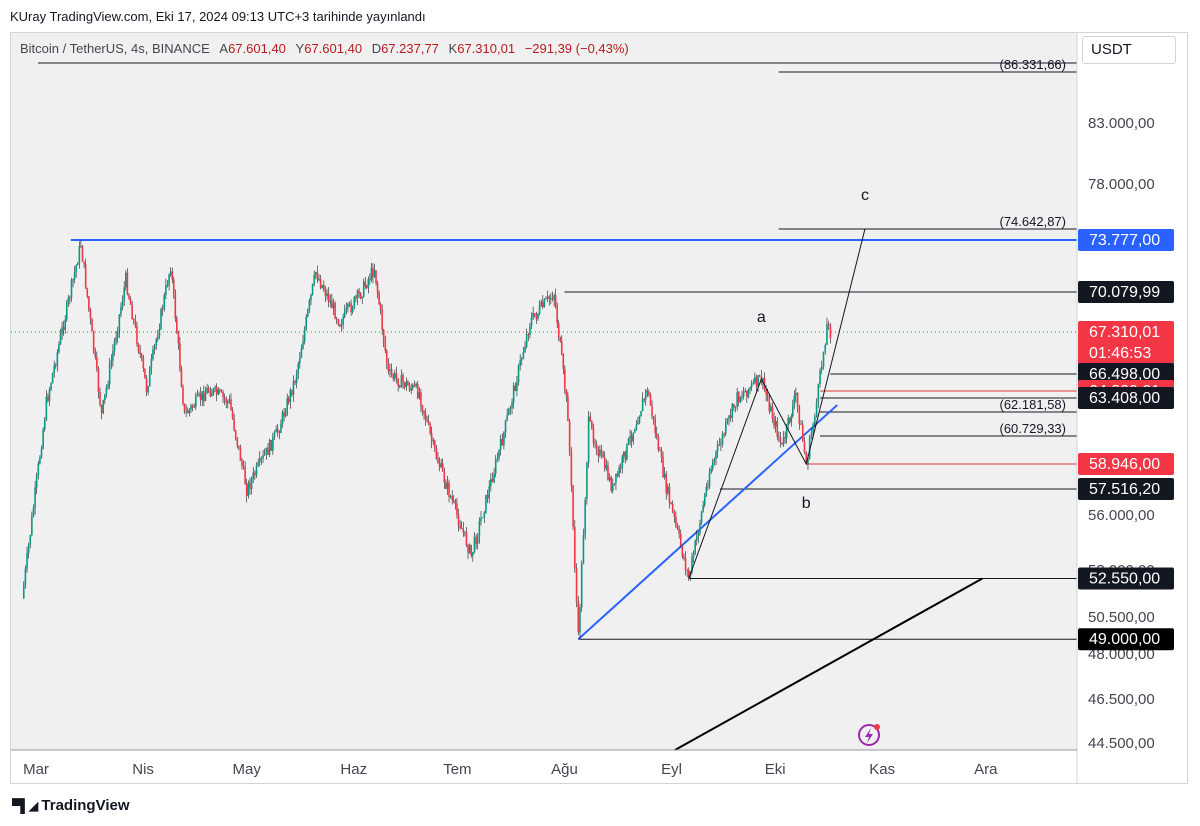  What do you see at coordinates (115, 48) in the screenshot?
I see `symbol-name: Bitcoin / TetherUS, 4s, BINANCE` at bounding box center [115, 48].